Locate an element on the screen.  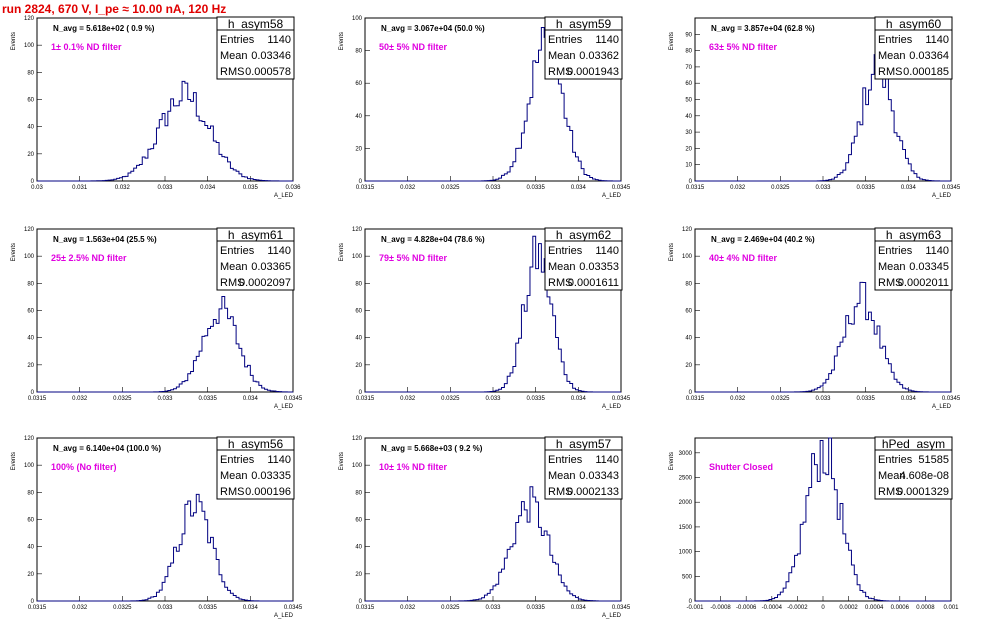
histogram-name: h_asym58 is located at coordinates (256, 24).